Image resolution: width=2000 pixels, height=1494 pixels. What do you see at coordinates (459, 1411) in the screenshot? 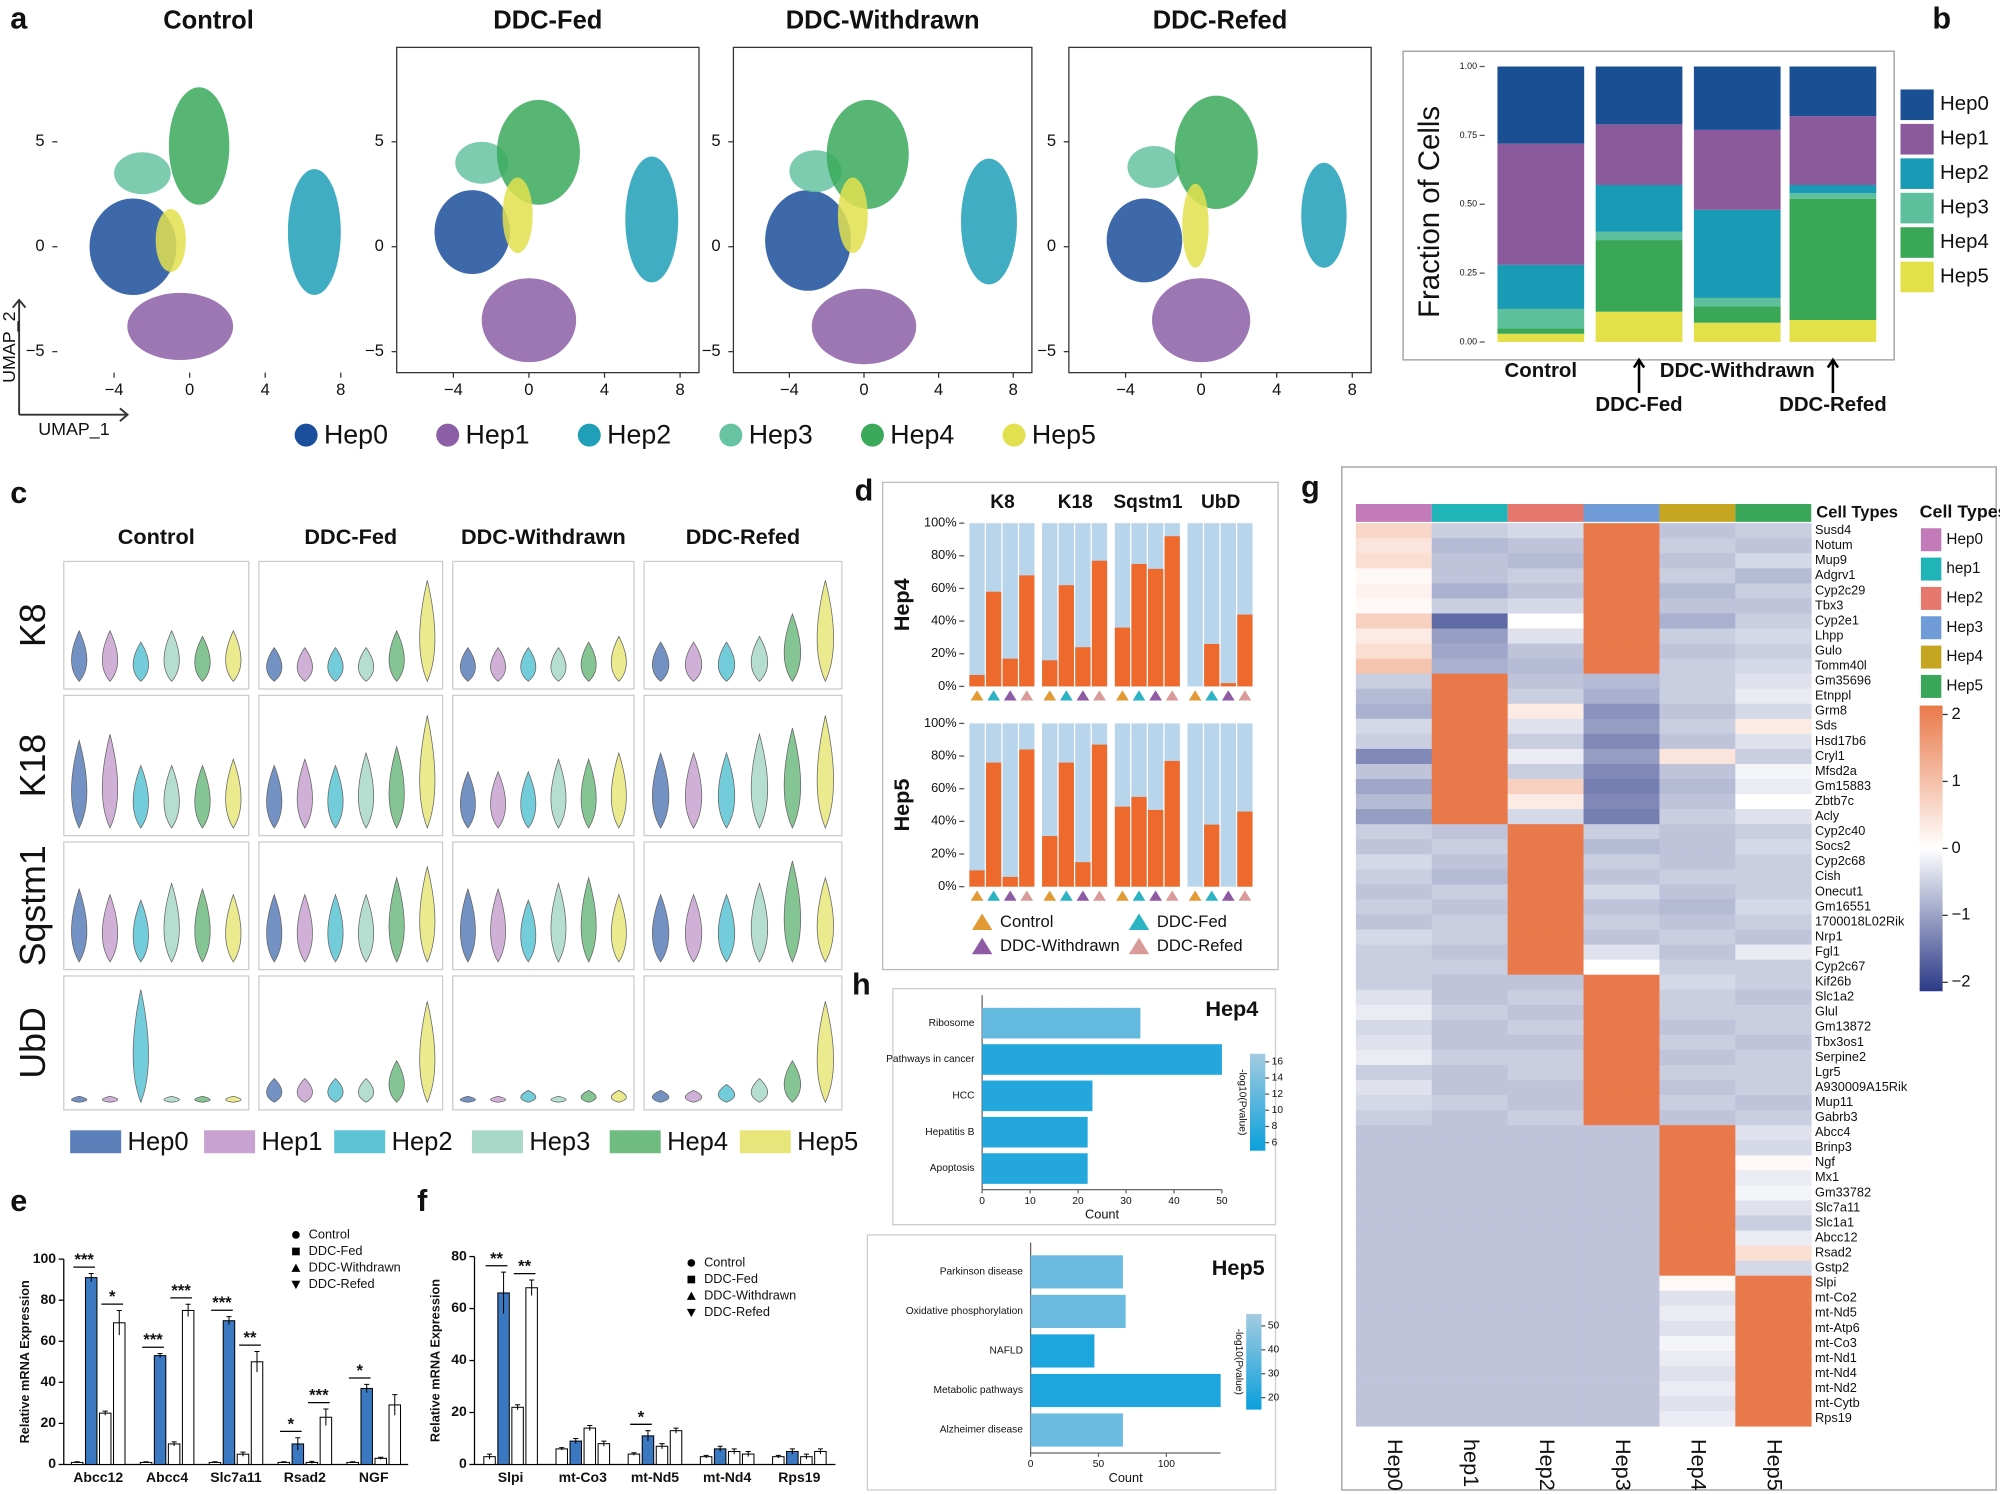
I see `y-tick-label: 20` at bounding box center [459, 1411].